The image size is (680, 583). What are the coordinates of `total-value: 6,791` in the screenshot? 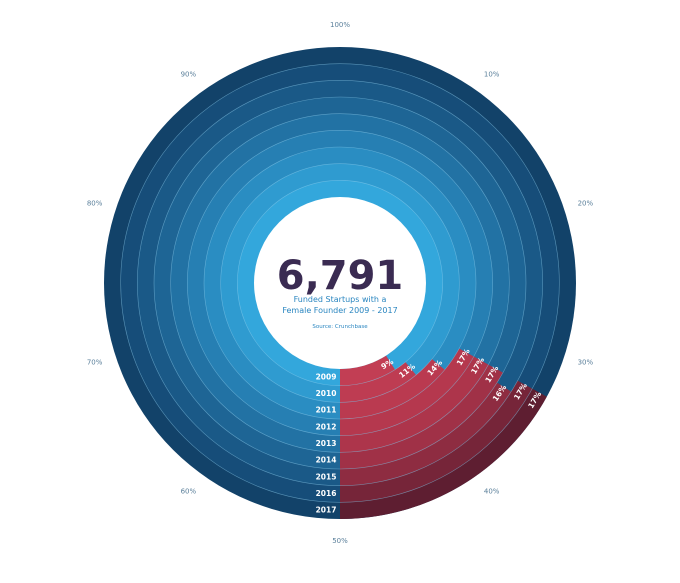 It's located at (340, 276).